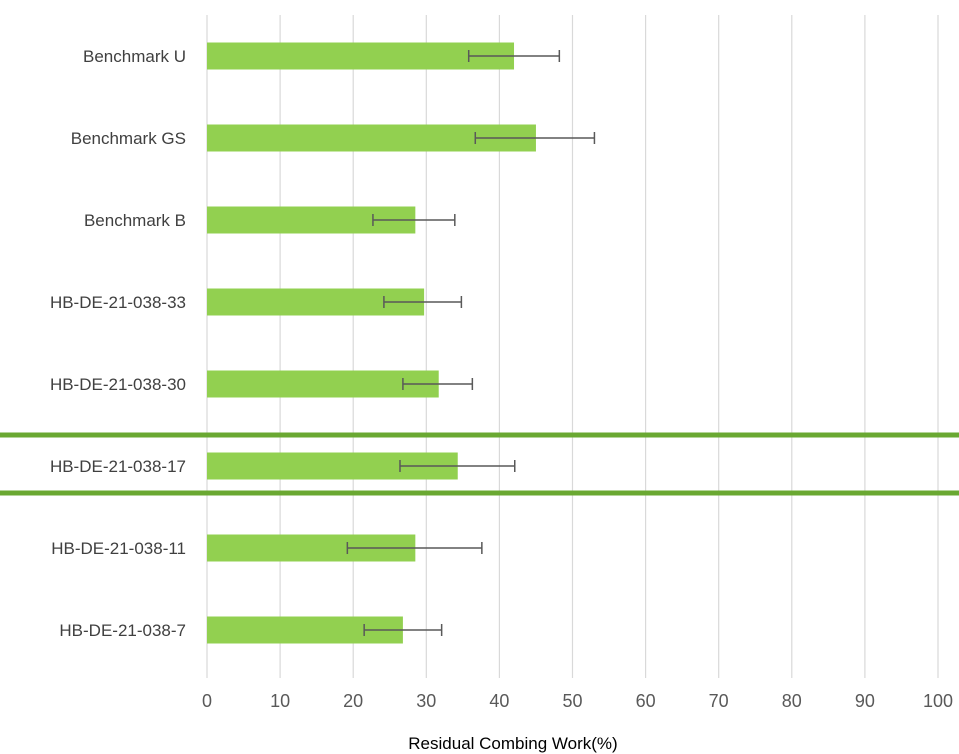 This screenshot has width=959, height=754. I want to click on category-label: HB-DE-21-038-33, so click(118, 302).